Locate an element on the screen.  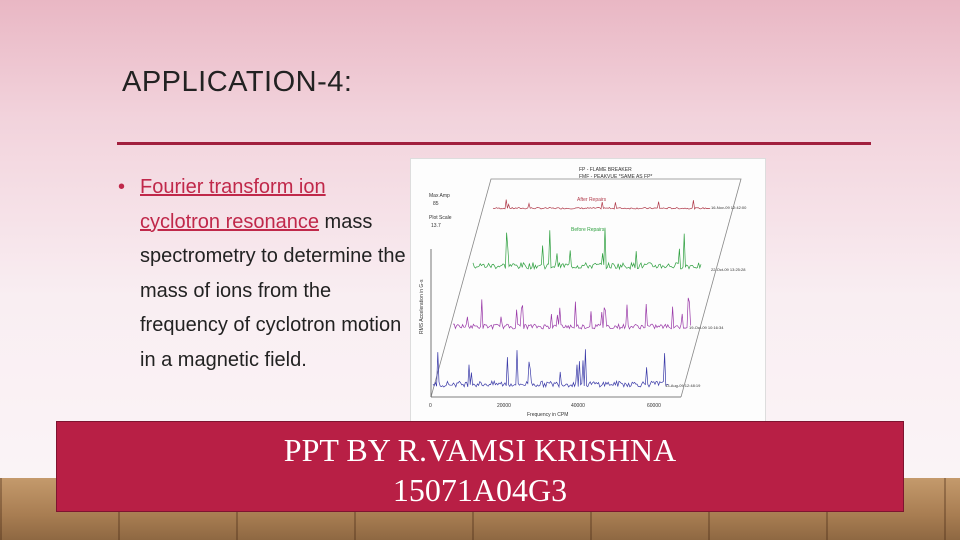
banner-id: 15071A04G3 is located at coordinates (480, 490).